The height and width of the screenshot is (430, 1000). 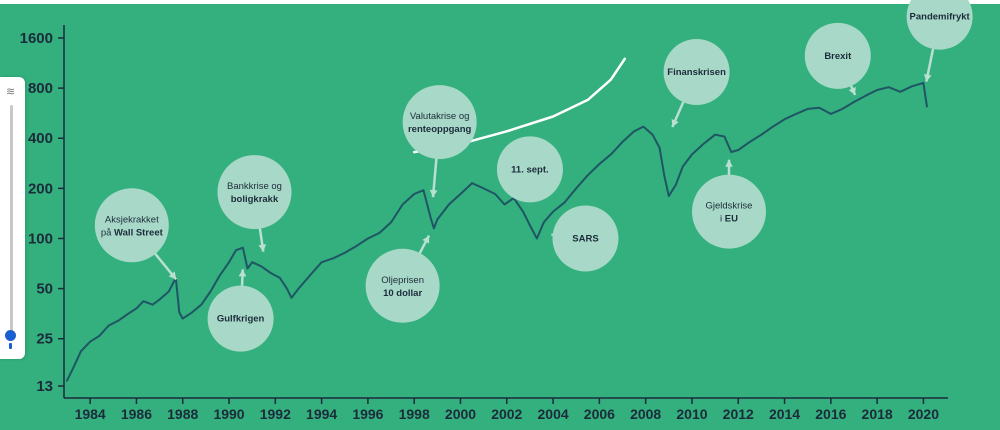 What do you see at coordinates (506, 414) in the screenshot?
I see `x-tick-label: 2002` at bounding box center [506, 414].